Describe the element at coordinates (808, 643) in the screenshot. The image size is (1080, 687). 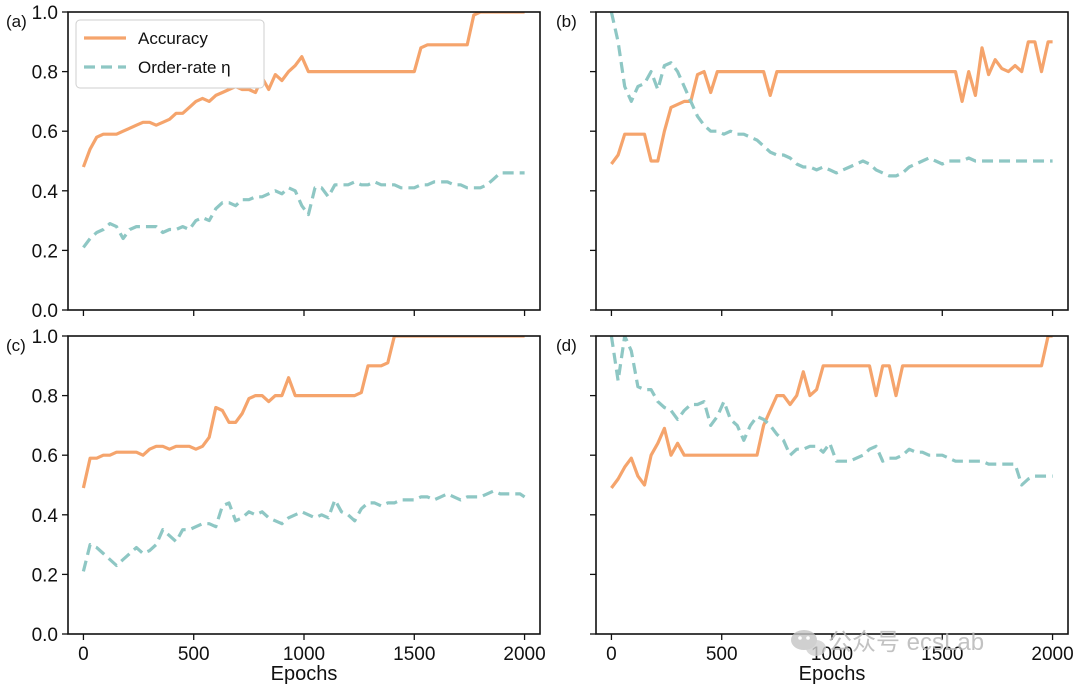
I see `wechat-icon` at that location.